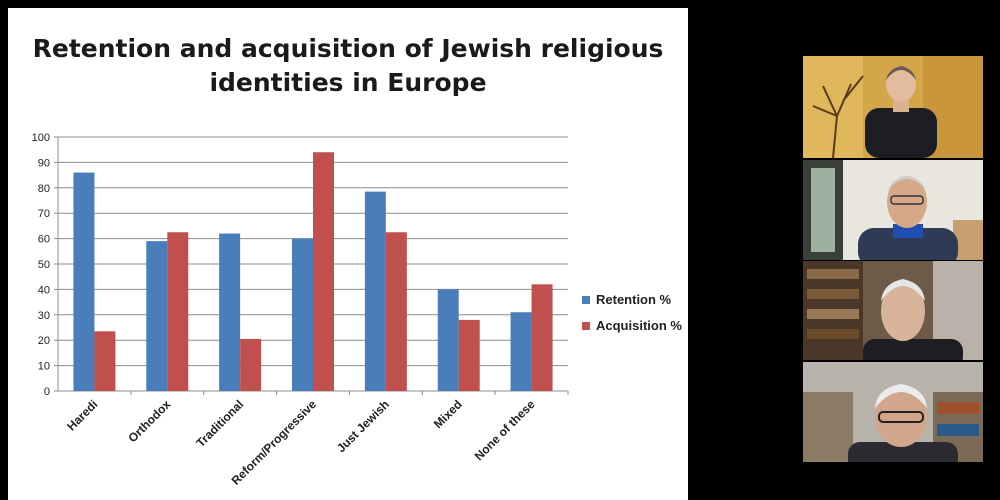 This screenshot has height=500, width=1000. What do you see at coordinates (448, 414) in the screenshot?
I see `x-tick-label: Mixed` at bounding box center [448, 414].